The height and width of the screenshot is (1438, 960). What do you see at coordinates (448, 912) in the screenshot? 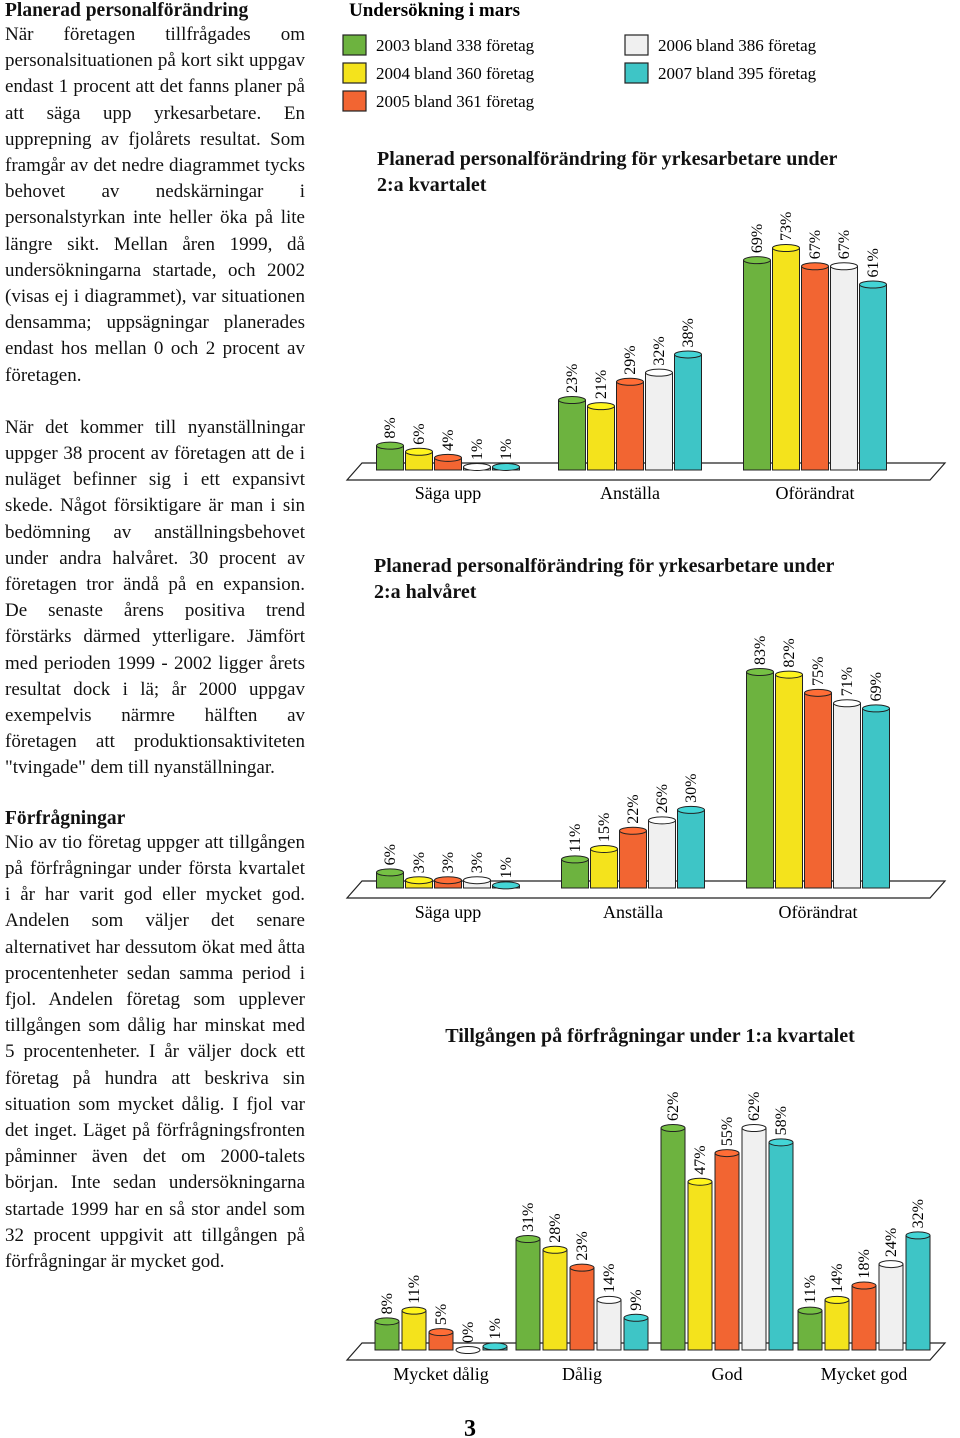
I see `category-label: Säga upp` at bounding box center [448, 912].